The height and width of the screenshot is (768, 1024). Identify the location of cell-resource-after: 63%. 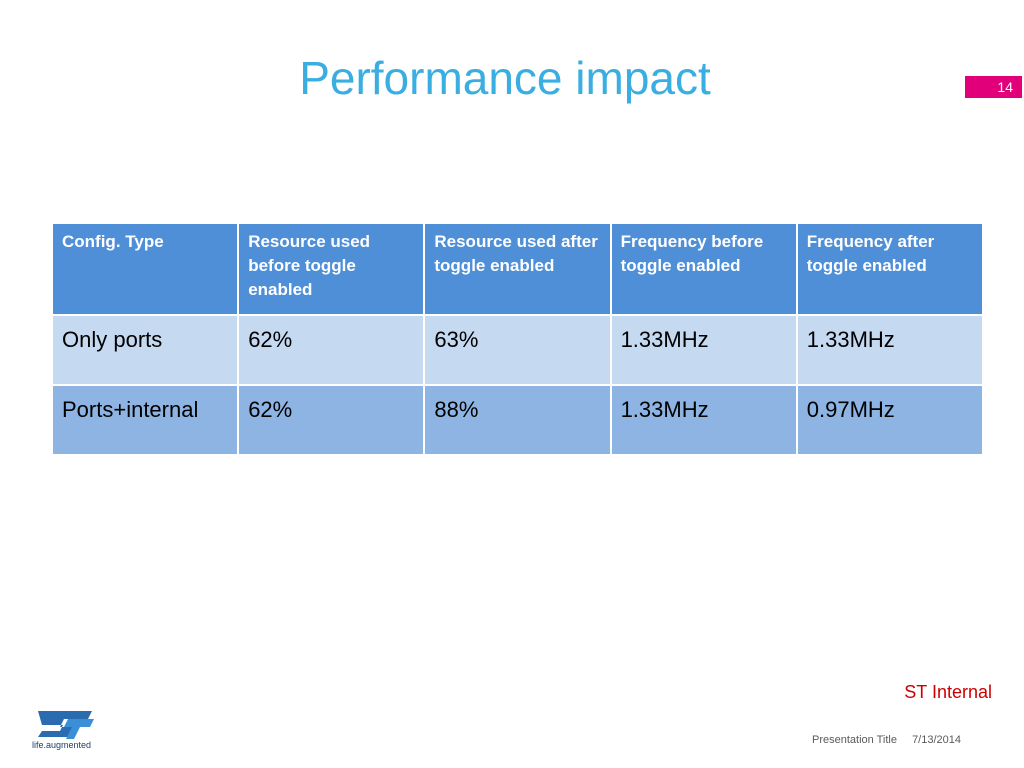
(517, 350).